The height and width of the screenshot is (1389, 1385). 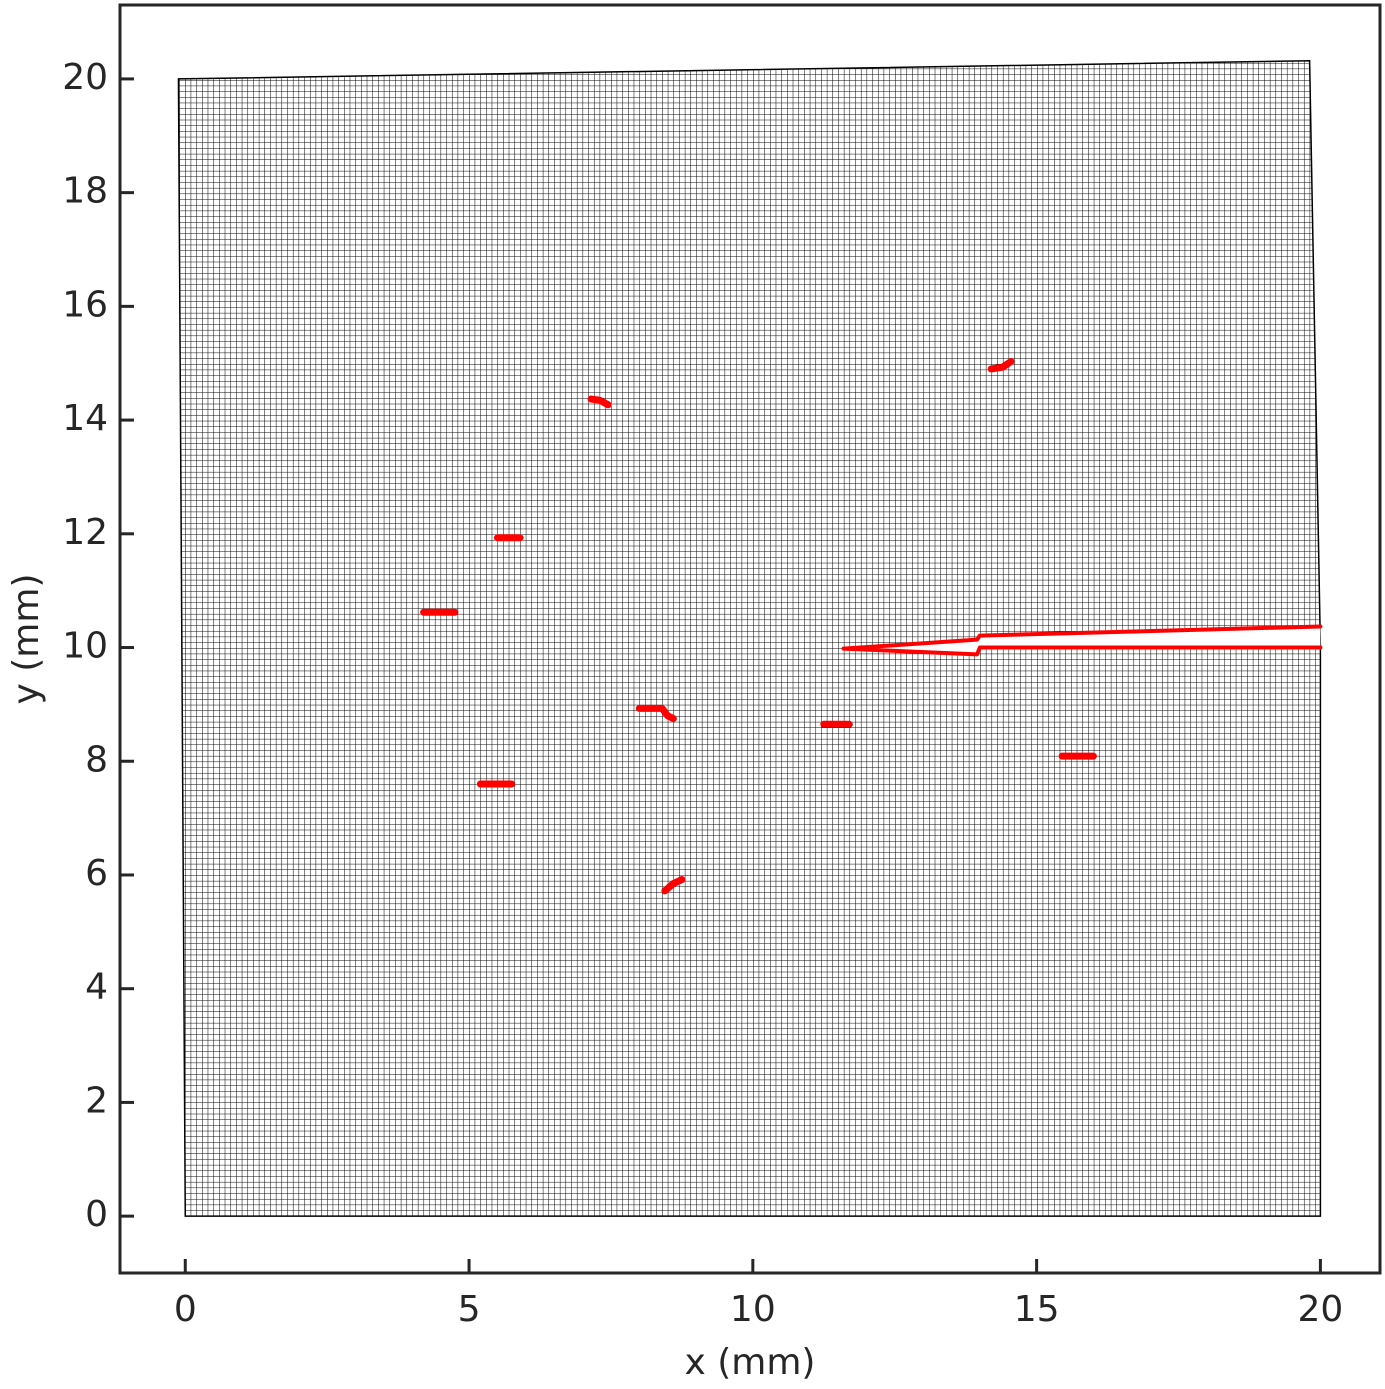 I want to click on y-tick-label: 0, so click(x=96, y=1214).